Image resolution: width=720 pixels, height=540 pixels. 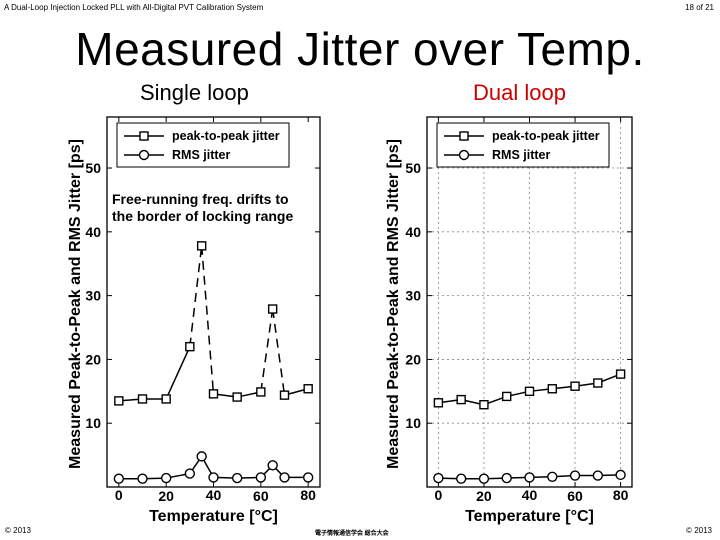 What do you see at coordinates (413, 296) in the screenshot?
I see `dual-loop-y-tick-label: 30` at bounding box center [413, 296].